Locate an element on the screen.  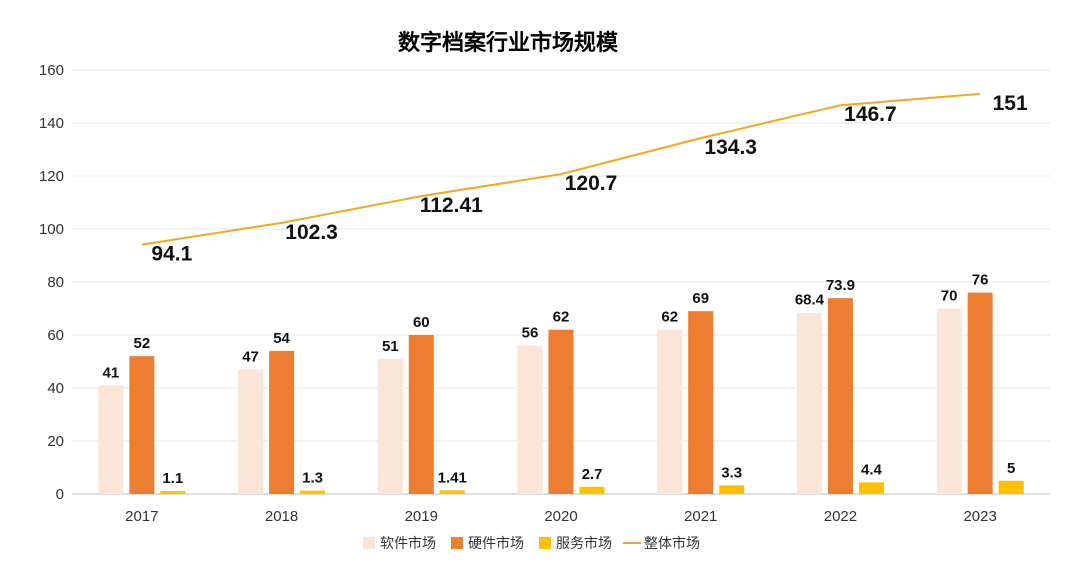
chart-title: 数字档案行业市场规模 is located at coordinates (508, 43).